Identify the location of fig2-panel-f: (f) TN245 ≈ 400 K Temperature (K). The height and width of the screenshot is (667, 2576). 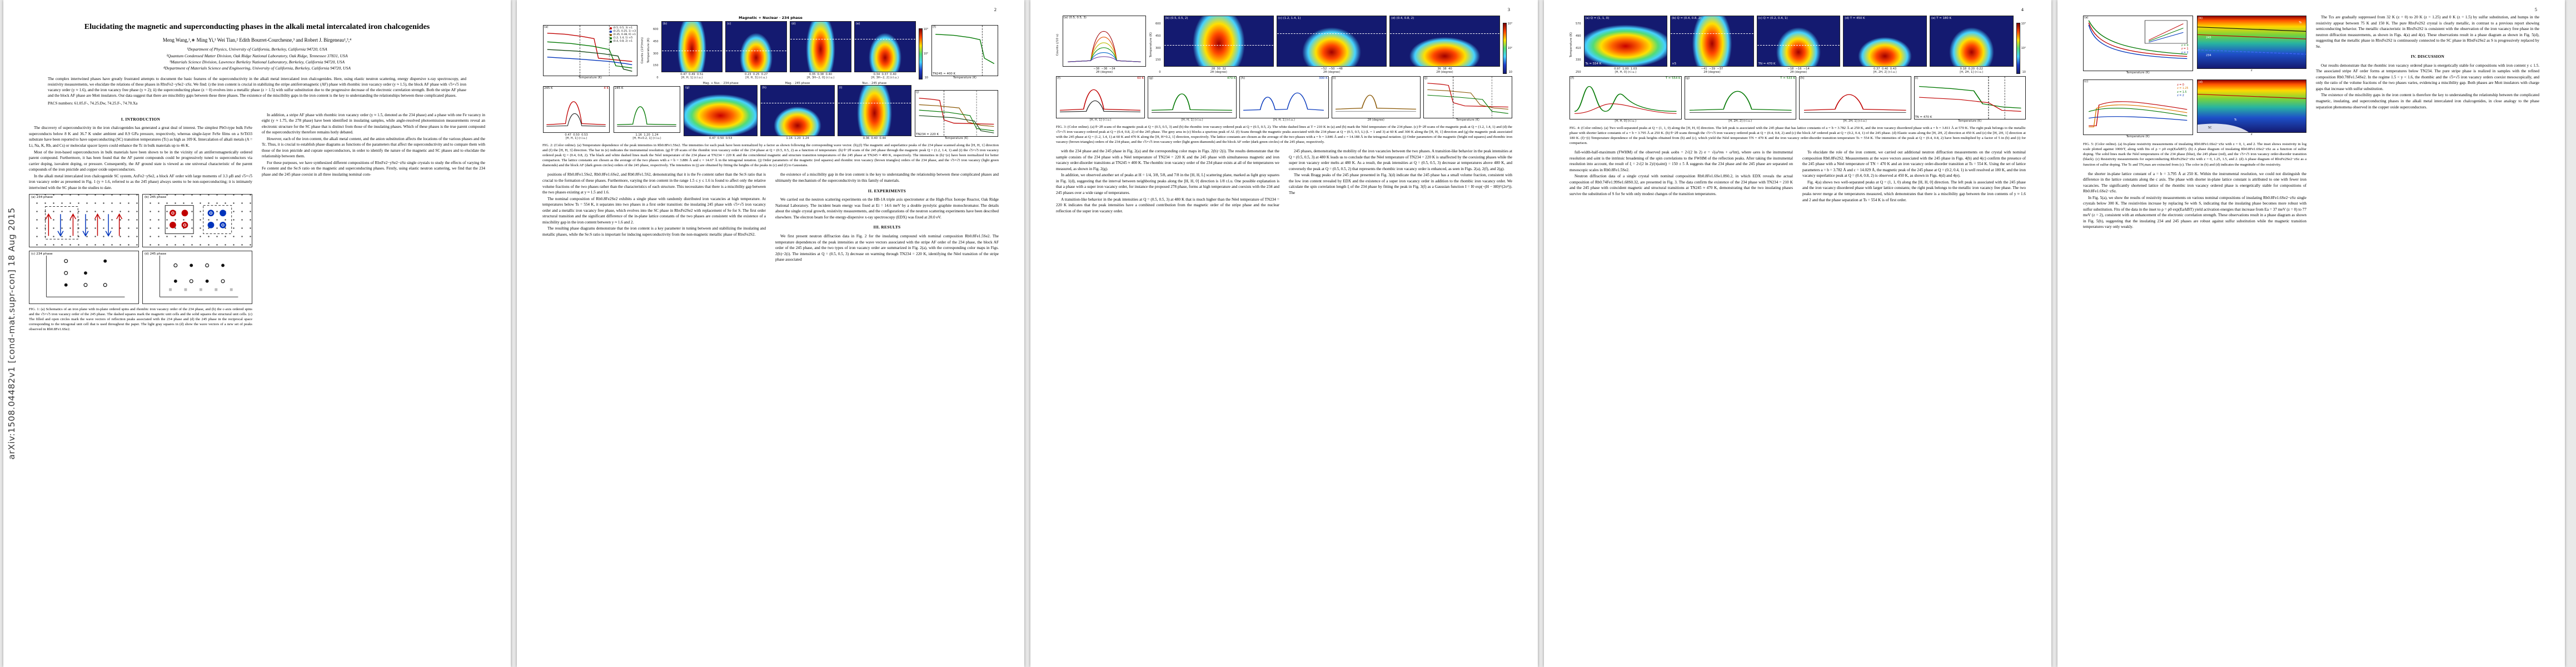
(965, 52).